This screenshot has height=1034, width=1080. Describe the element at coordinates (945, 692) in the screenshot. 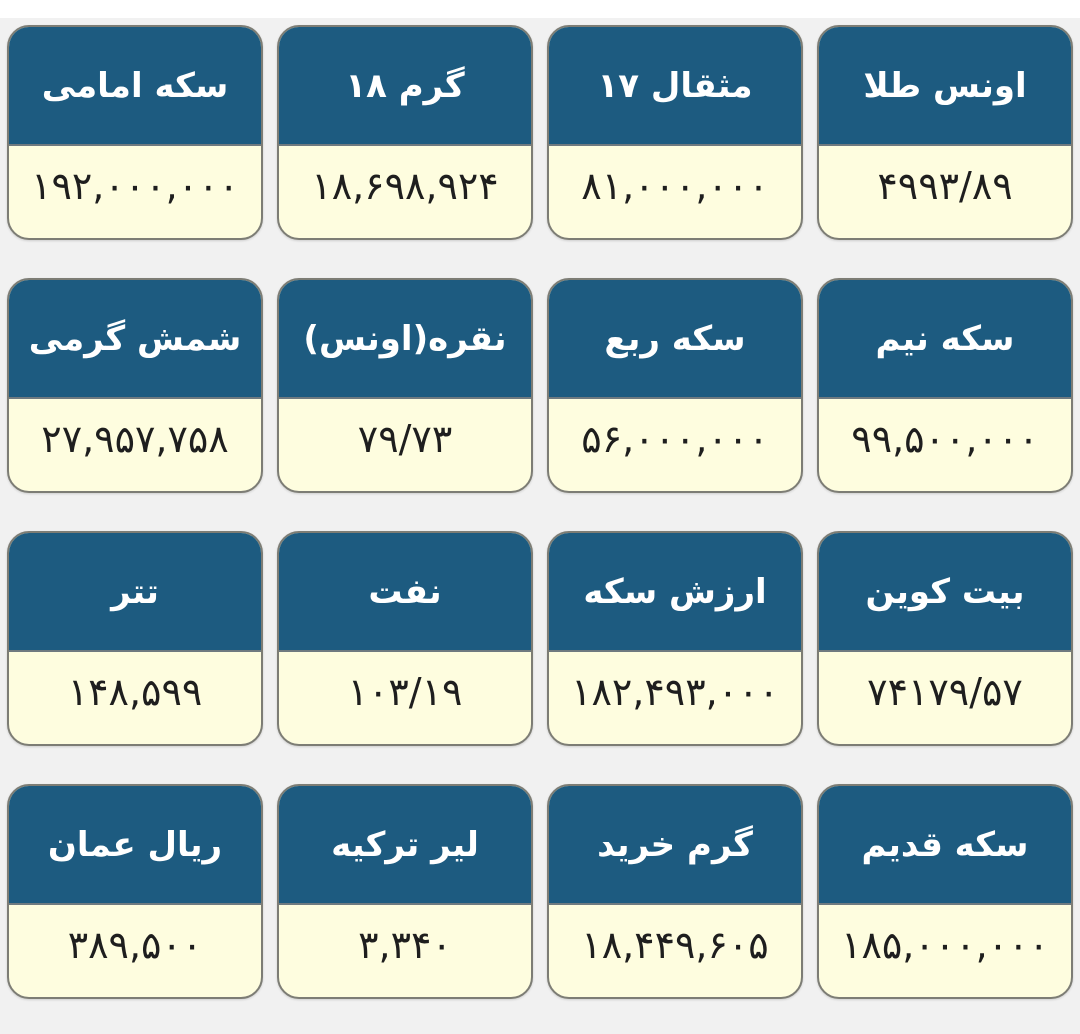

I see `price-card-value: ۷۴۱۷۹/۵۷` at that location.